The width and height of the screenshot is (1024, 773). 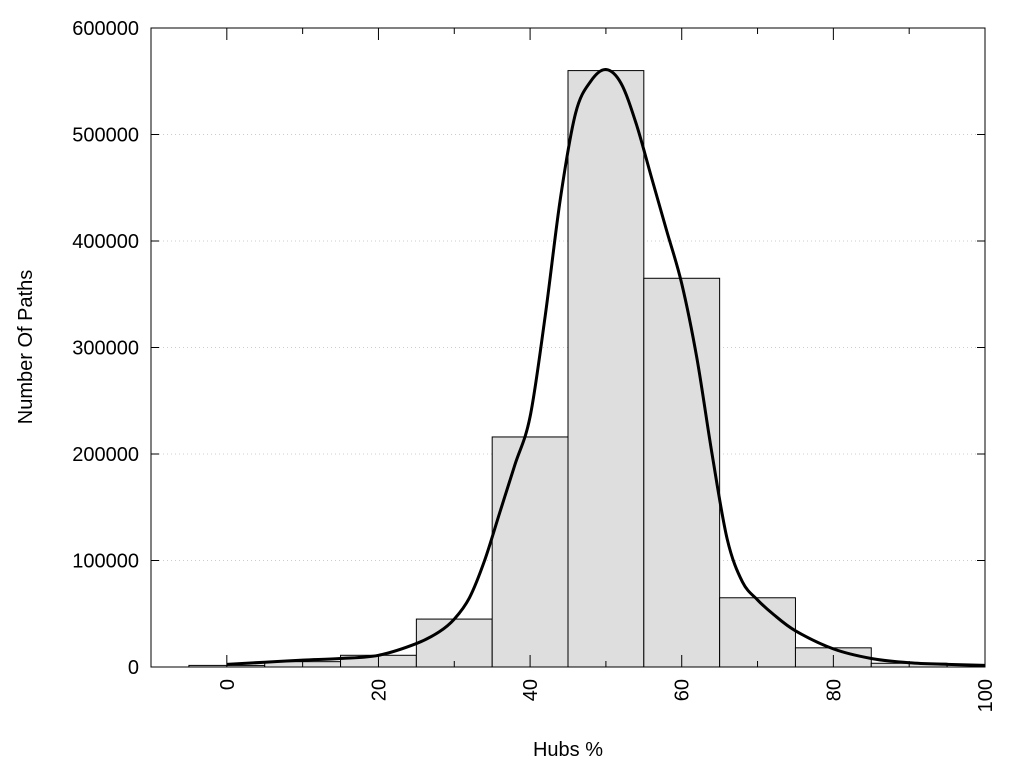 I want to click on y-tick-label: 0, so click(x=133, y=668).